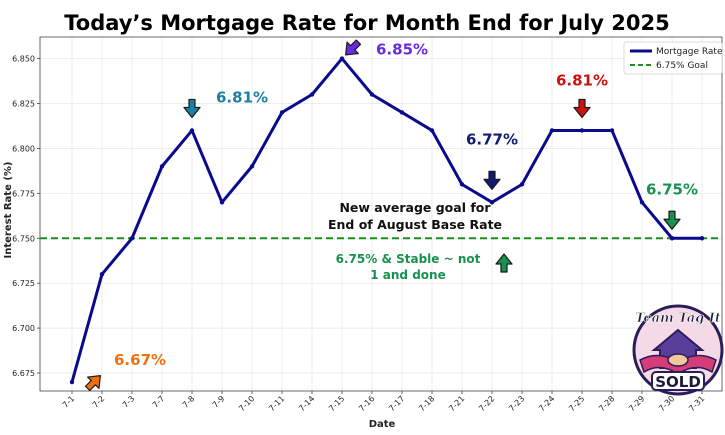 This screenshot has height=435, width=725. What do you see at coordinates (23, 193) in the screenshot?
I see `y-tick-label: 6.775` at bounding box center [23, 193].